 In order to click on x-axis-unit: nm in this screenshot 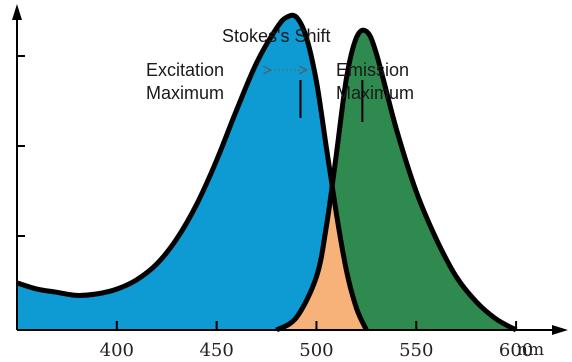, I will do `click(530, 350)`.